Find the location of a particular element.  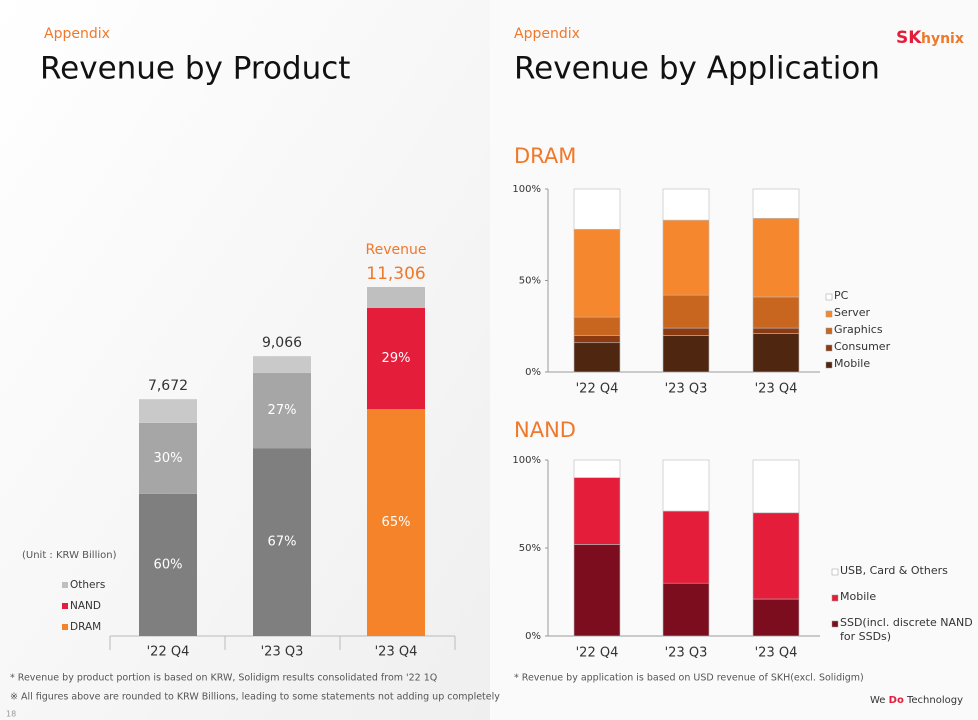

legend-label: PC is located at coordinates (841, 295).